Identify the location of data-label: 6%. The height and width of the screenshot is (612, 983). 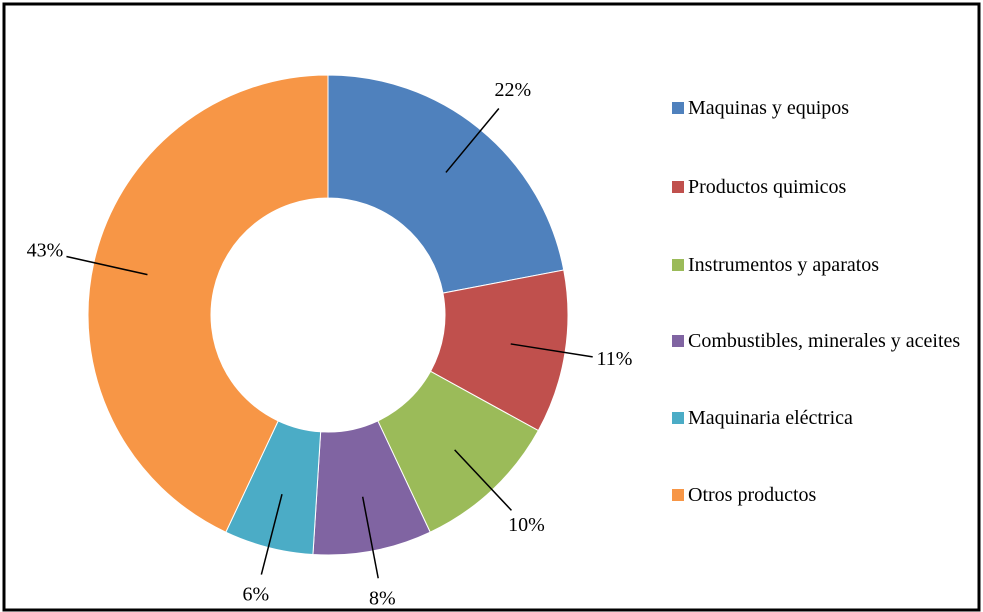
(256, 594).